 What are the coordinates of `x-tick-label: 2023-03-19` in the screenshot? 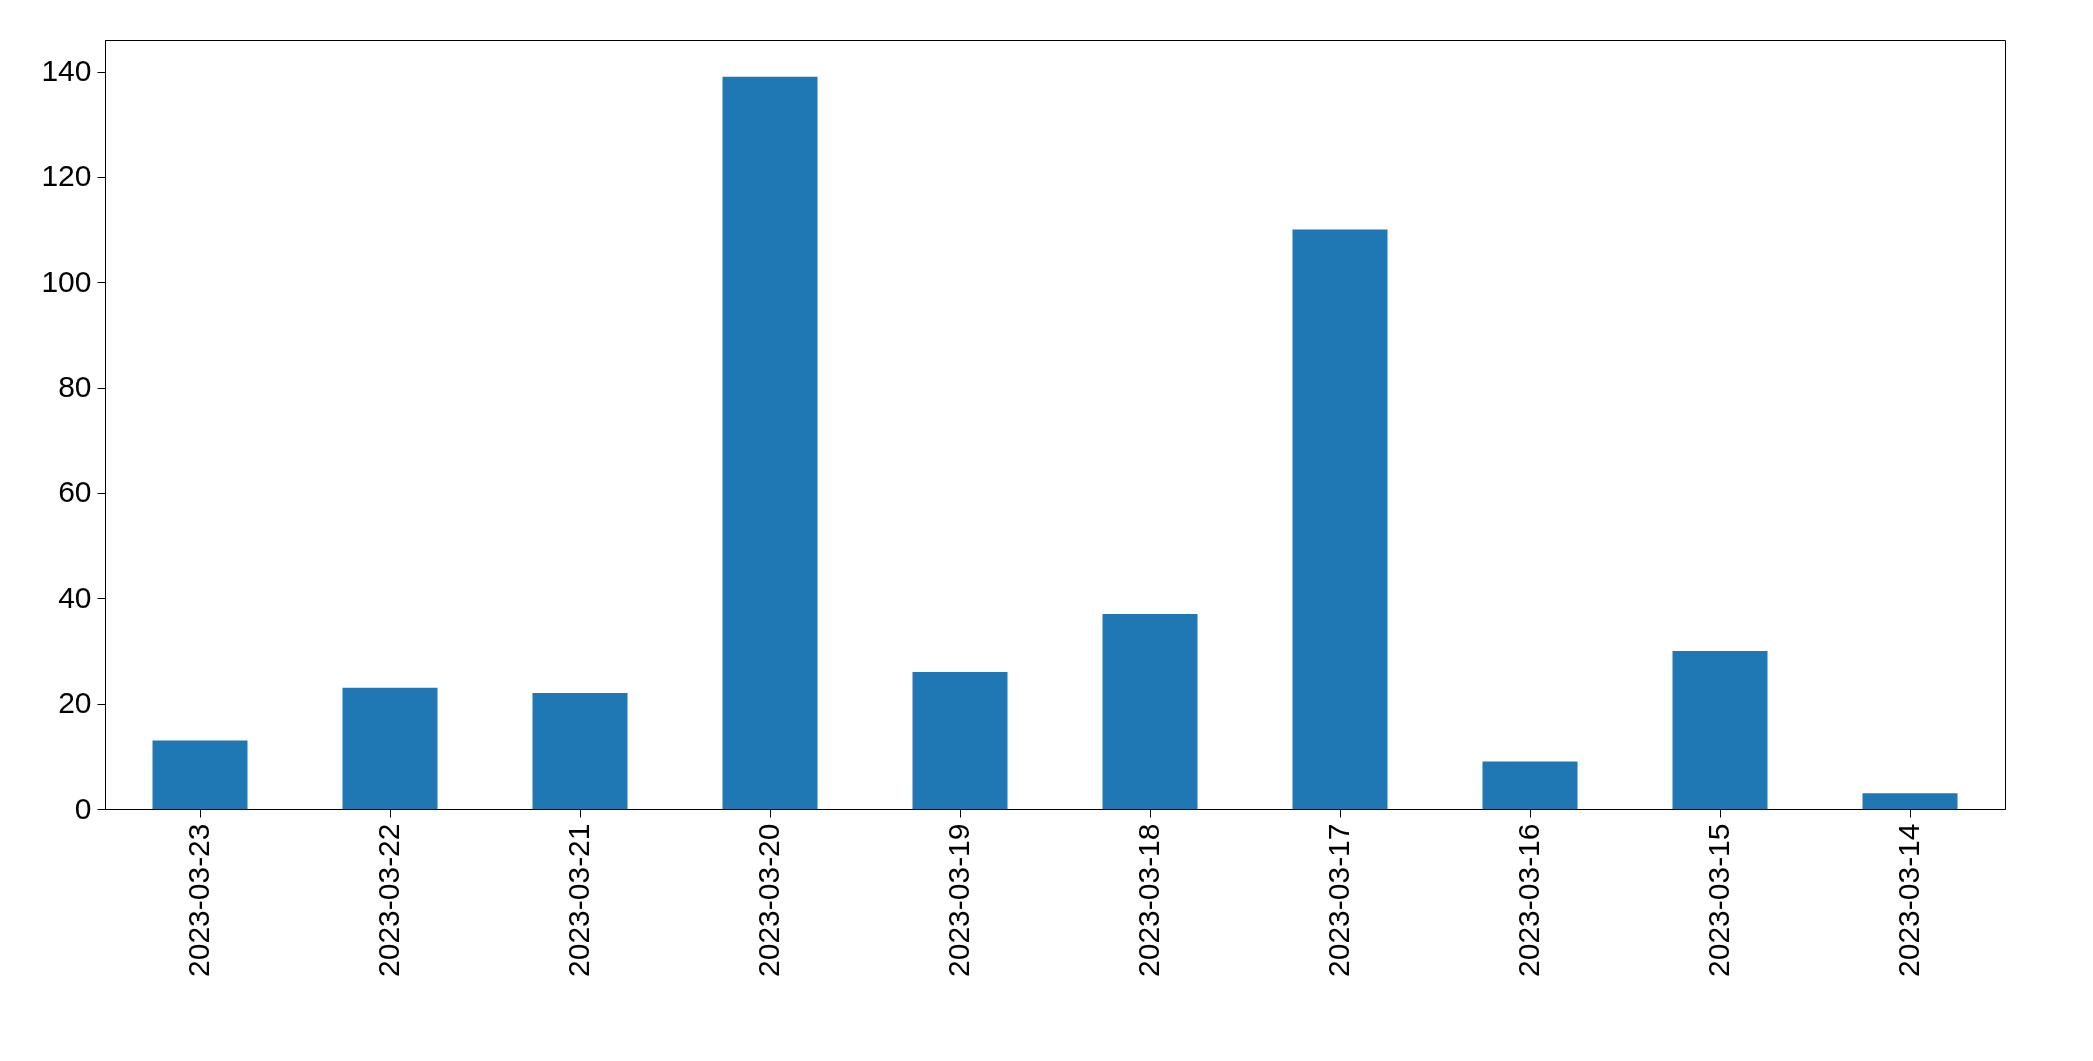 It's located at (958, 900).